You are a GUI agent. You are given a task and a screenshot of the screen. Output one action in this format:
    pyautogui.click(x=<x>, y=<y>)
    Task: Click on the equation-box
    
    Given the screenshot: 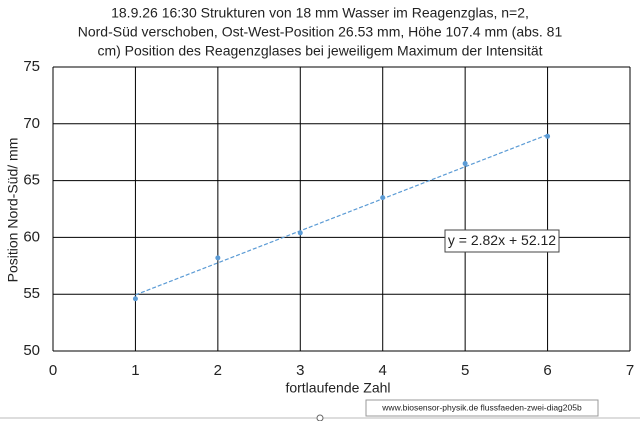 What is the action you would take?
    pyautogui.click(x=502, y=241)
    